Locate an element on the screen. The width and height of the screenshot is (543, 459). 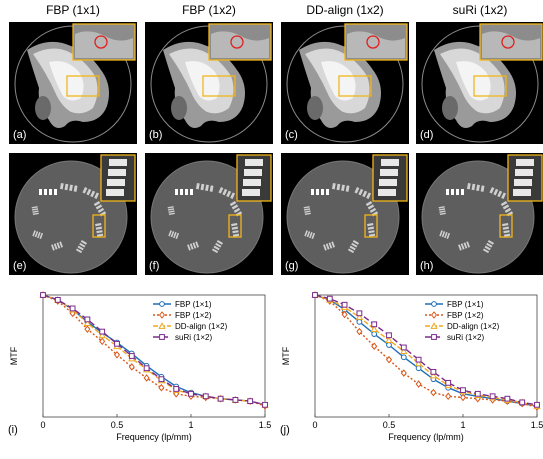
dense-bone is located at coordinates (66, 81).